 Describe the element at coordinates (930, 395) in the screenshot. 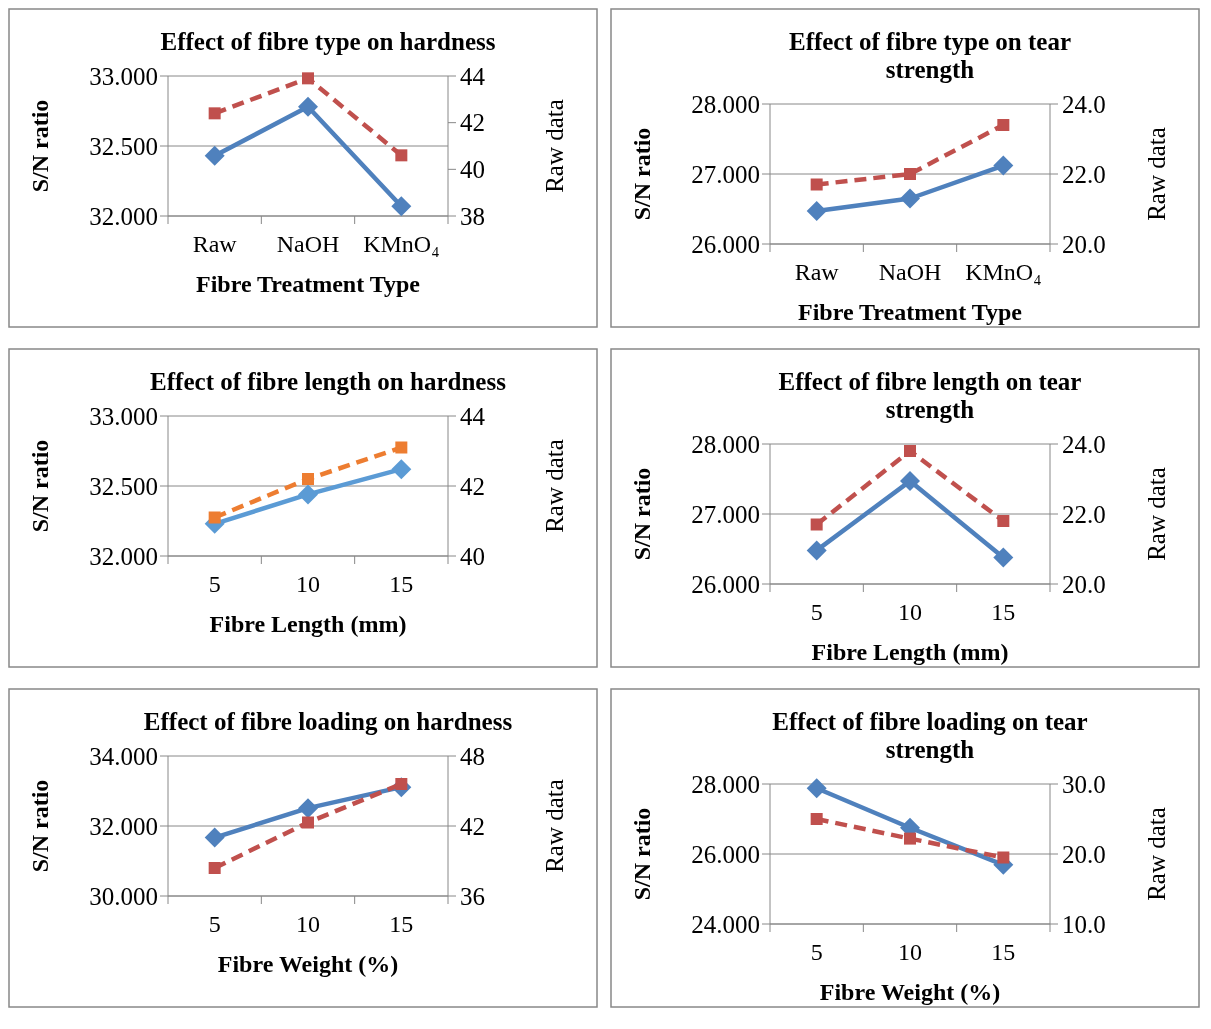

I see `chart-title: Effect of fibre length on tear strength` at that location.